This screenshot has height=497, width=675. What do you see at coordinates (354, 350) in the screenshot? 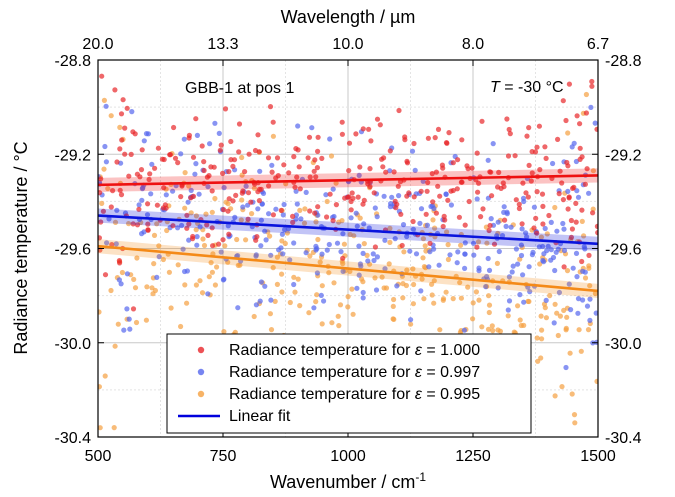
I see `legend-label: Radiance temperature for ε = 1.000` at bounding box center [354, 350].